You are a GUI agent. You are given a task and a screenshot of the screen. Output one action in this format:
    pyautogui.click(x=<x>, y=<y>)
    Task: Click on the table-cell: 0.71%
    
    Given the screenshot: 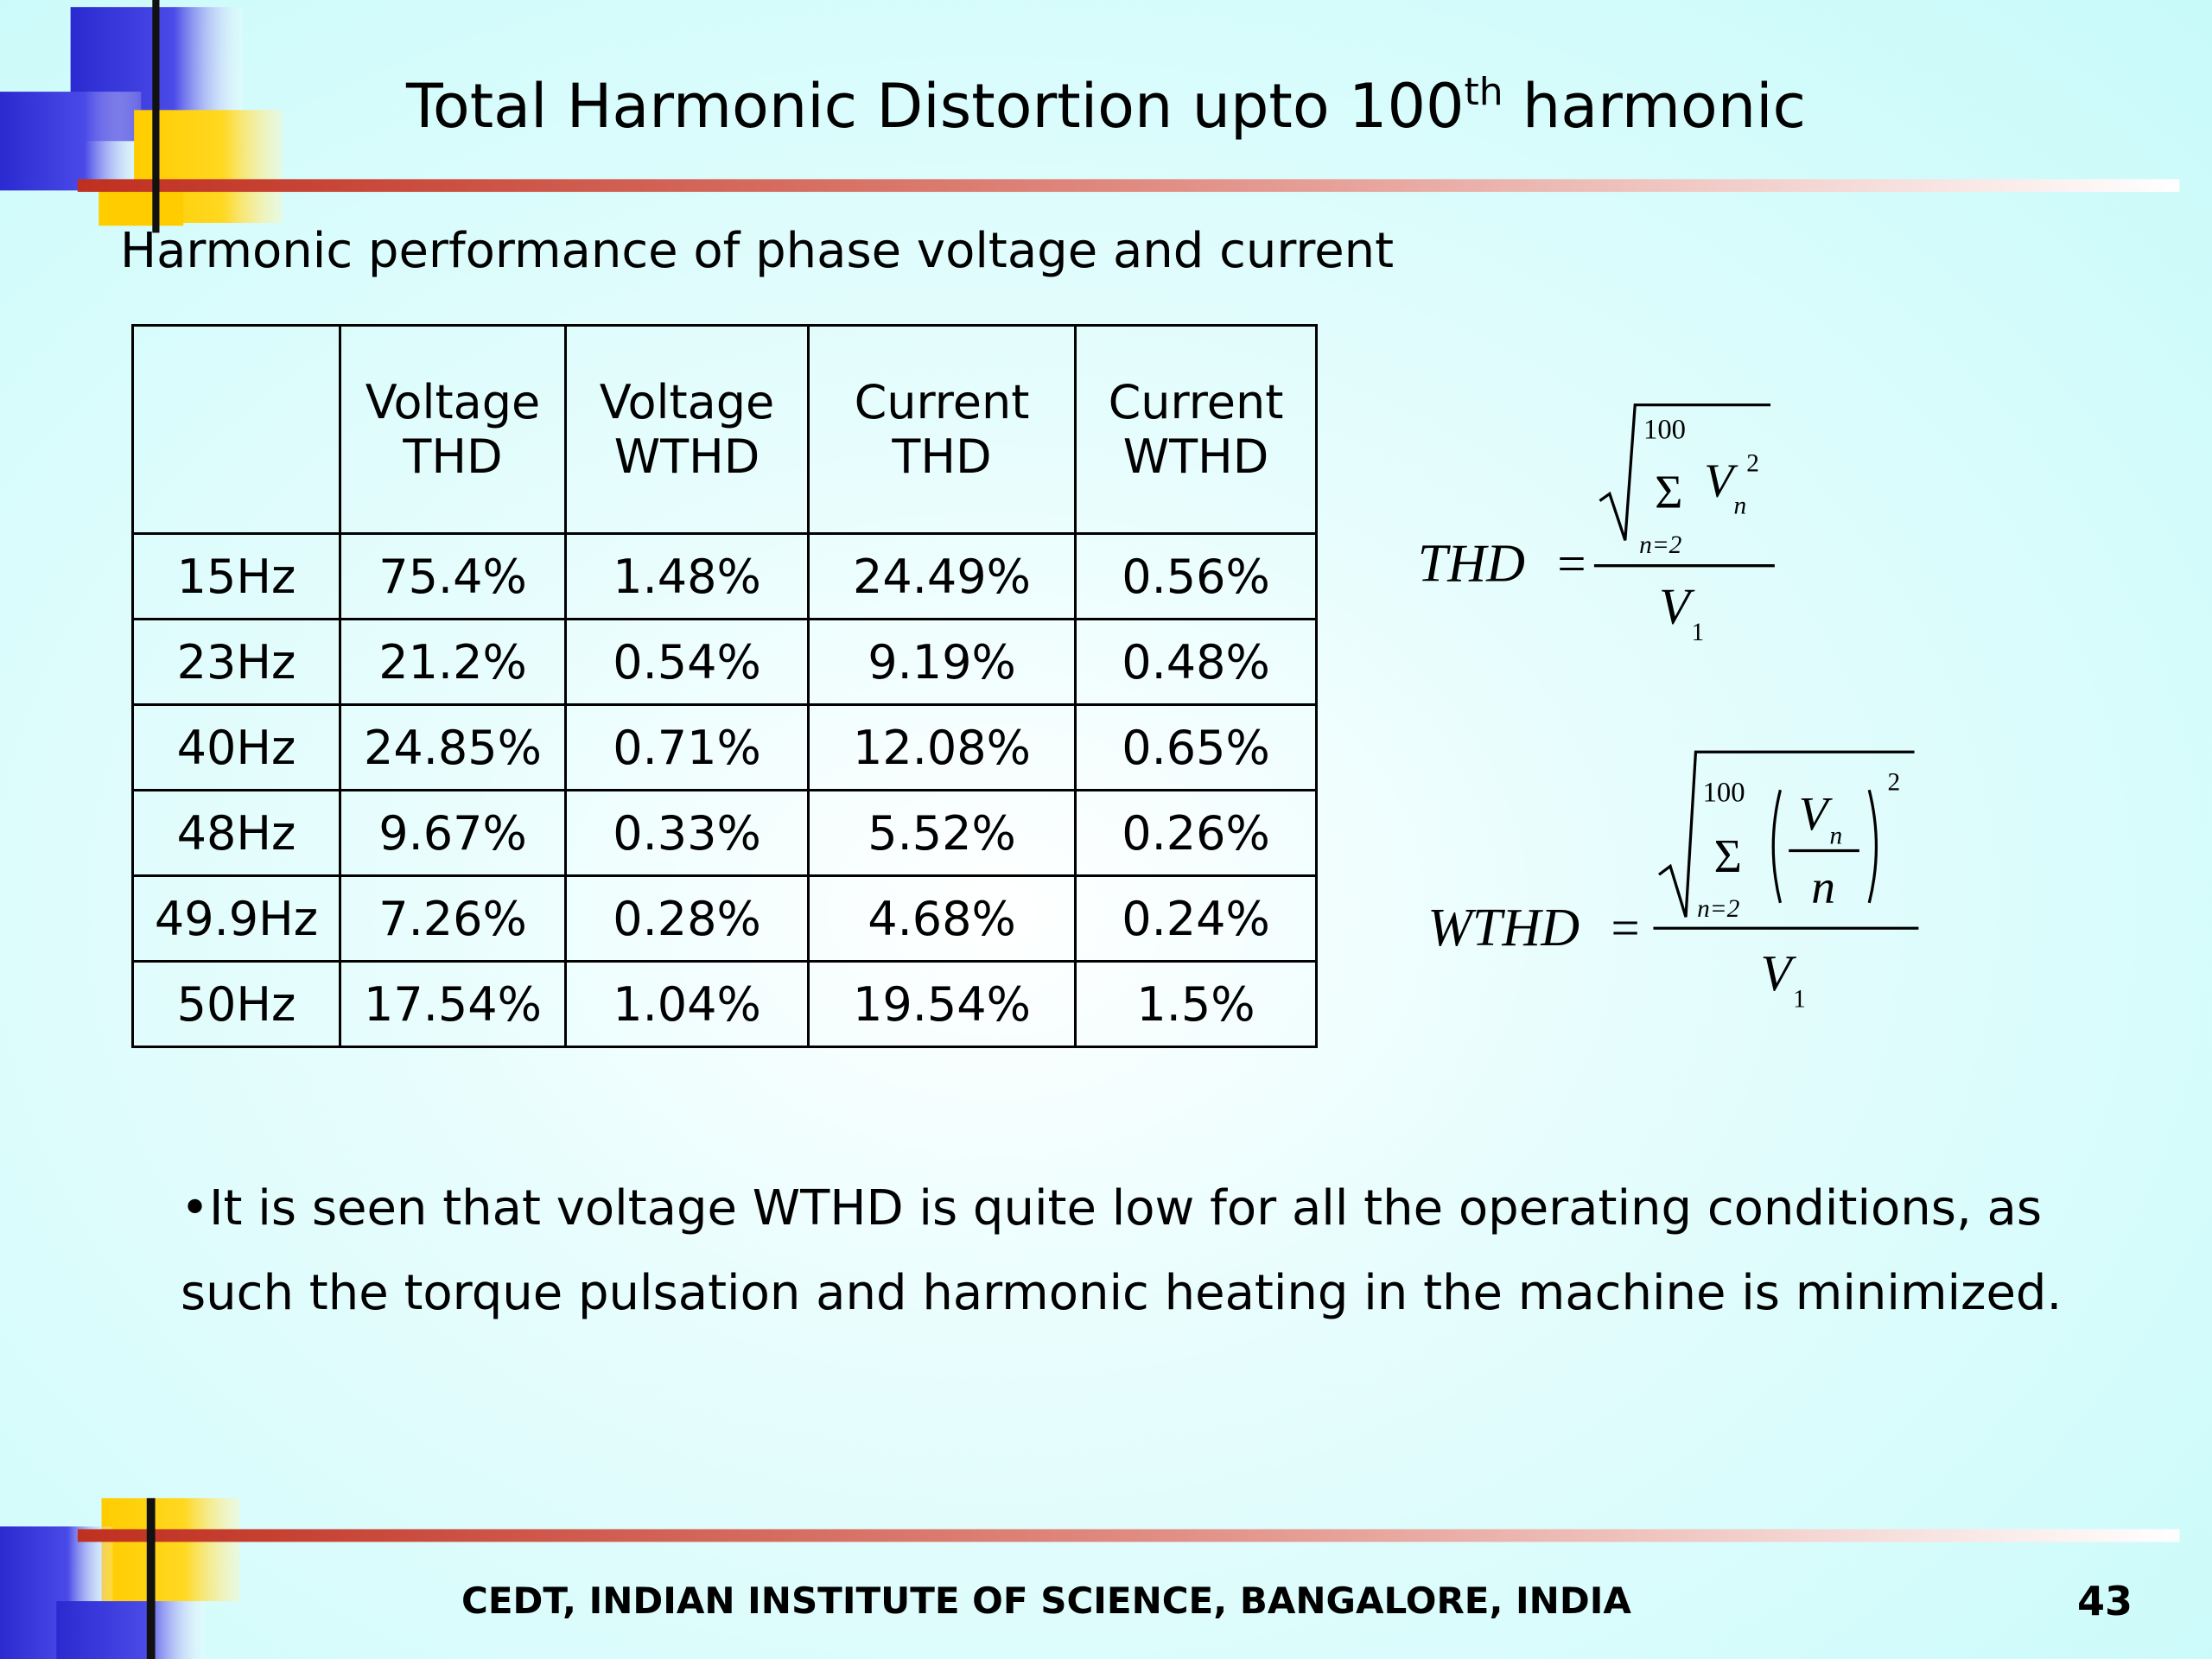 What is the action you would take?
    pyautogui.click(x=687, y=747)
    